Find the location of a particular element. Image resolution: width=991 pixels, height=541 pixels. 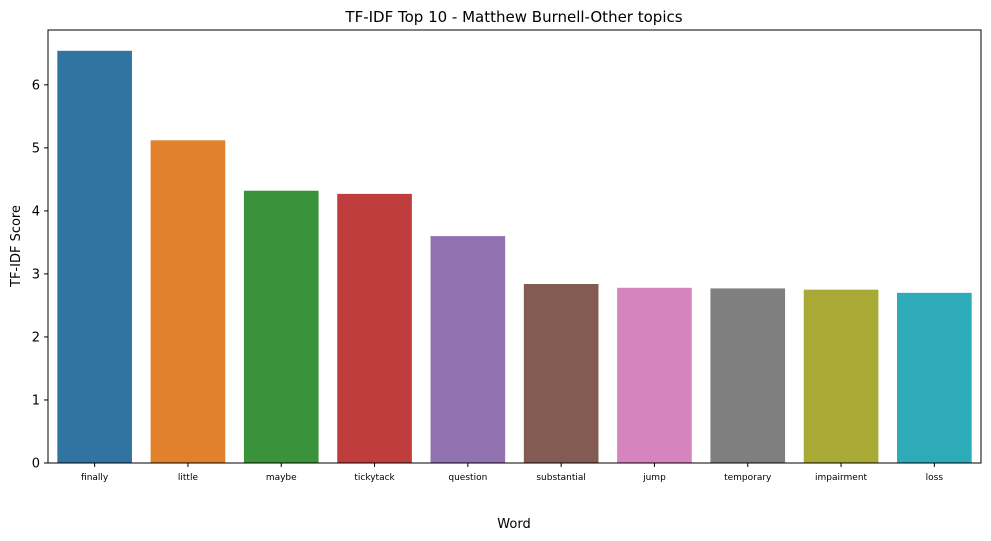

y-axis: 0 1 2 3 4 5 6 is located at coordinates (40, 275).